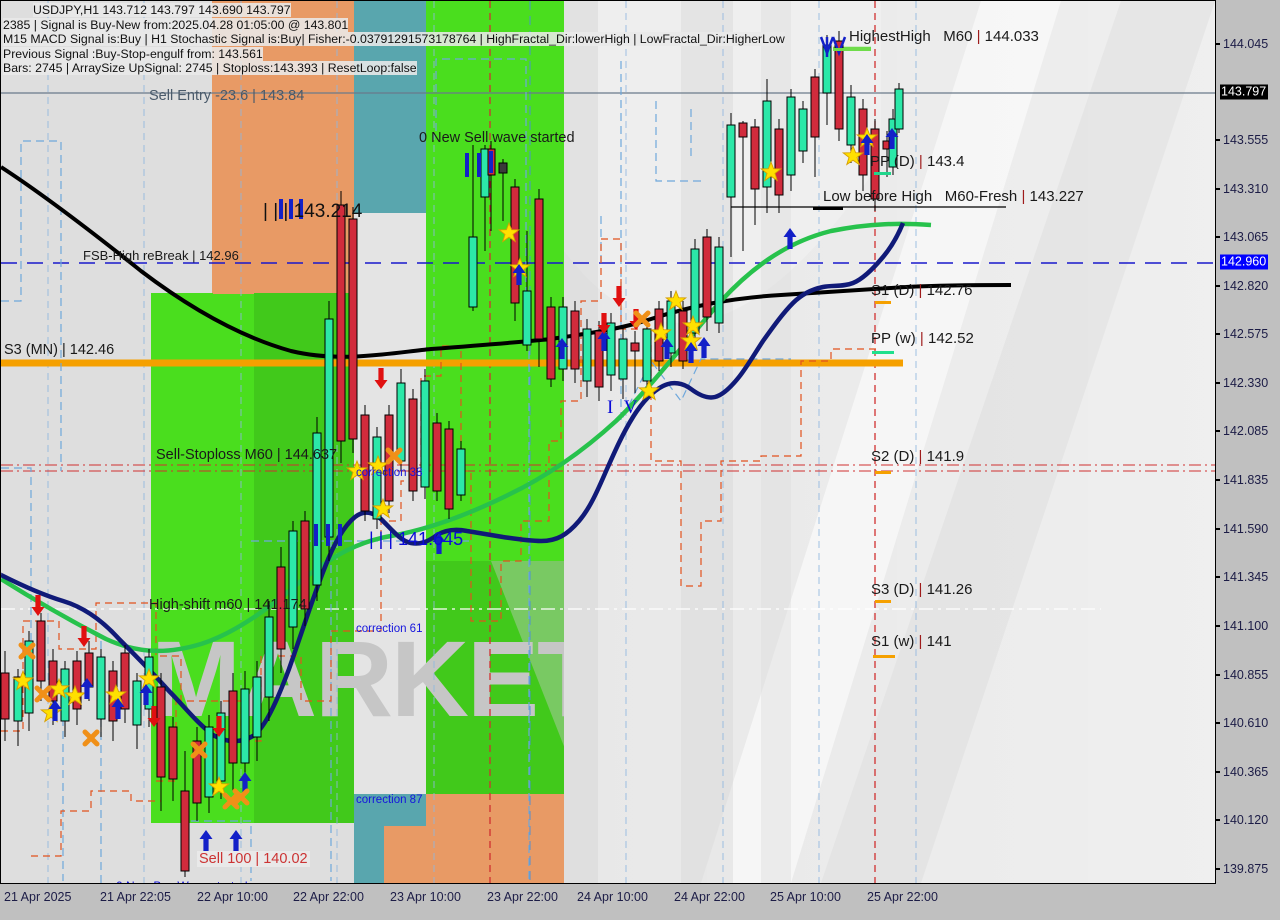 This screenshot has width=1280, height=920. What do you see at coordinates (38, 897) in the screenshot?
I see `time-tick-label: 21 Apr 2025` at bounding box center [38, 897].